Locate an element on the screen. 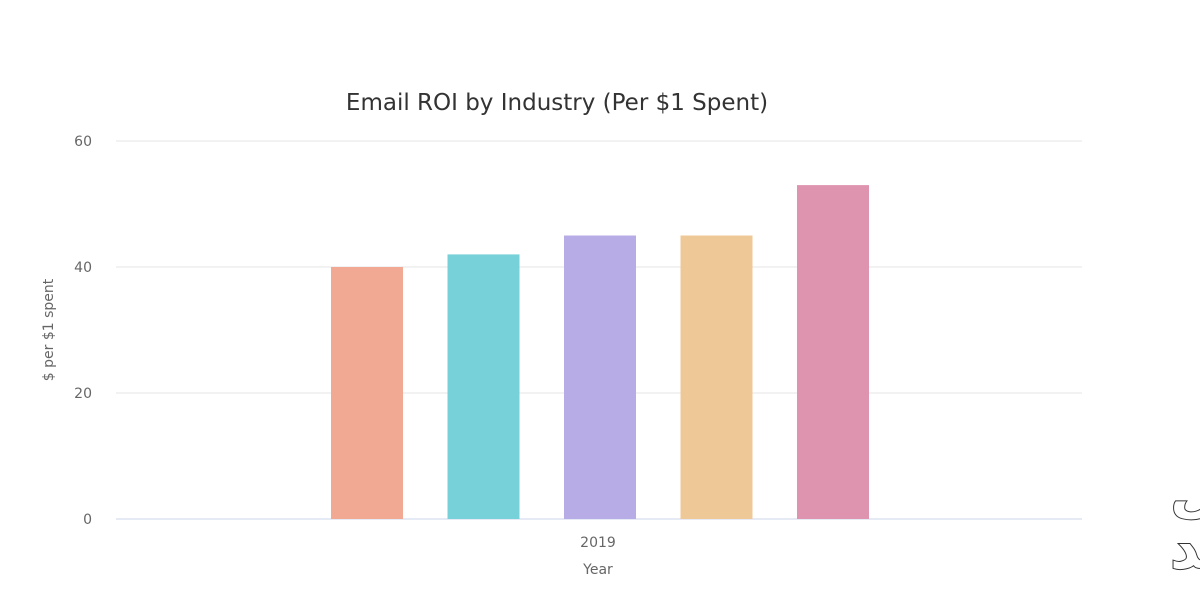 This screenshot has height=592, width=1200. y-tick-label: 20 is located at coordinates (83, 394).